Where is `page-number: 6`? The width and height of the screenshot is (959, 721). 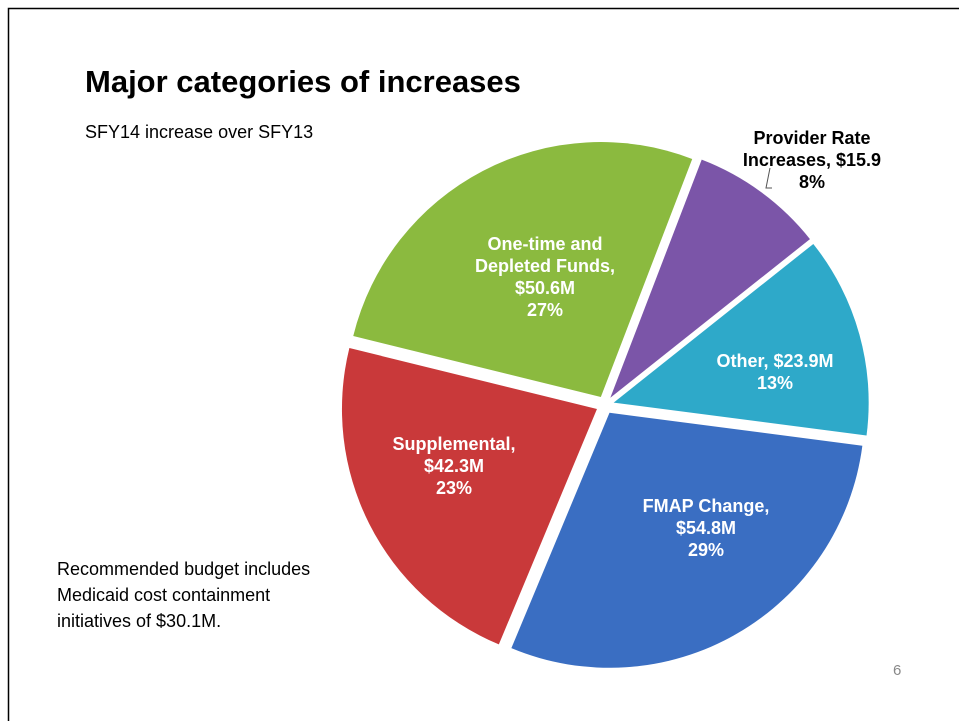
page-number: 6 is located at coordinates (897, 670).